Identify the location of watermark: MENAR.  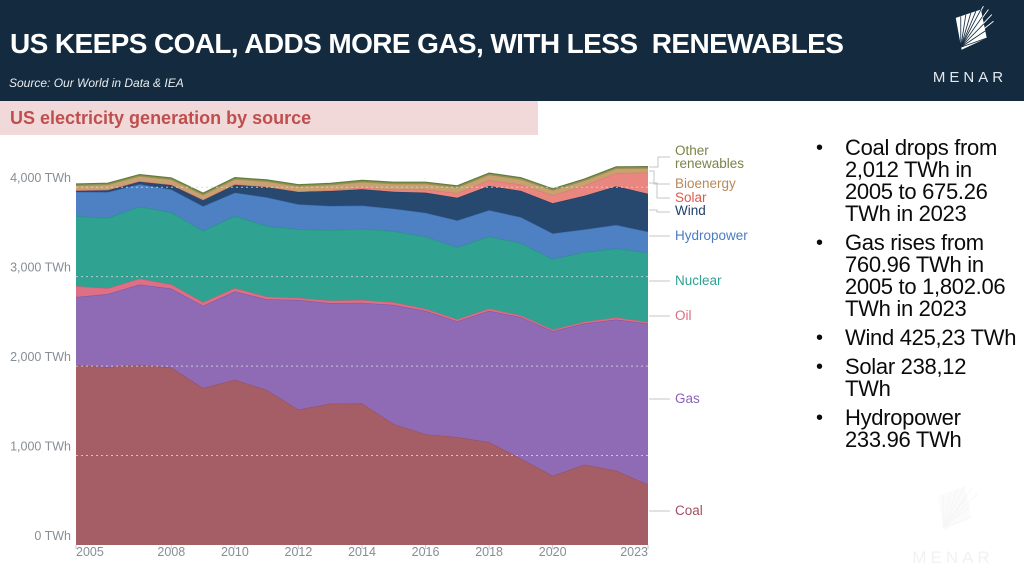
(953, 525).